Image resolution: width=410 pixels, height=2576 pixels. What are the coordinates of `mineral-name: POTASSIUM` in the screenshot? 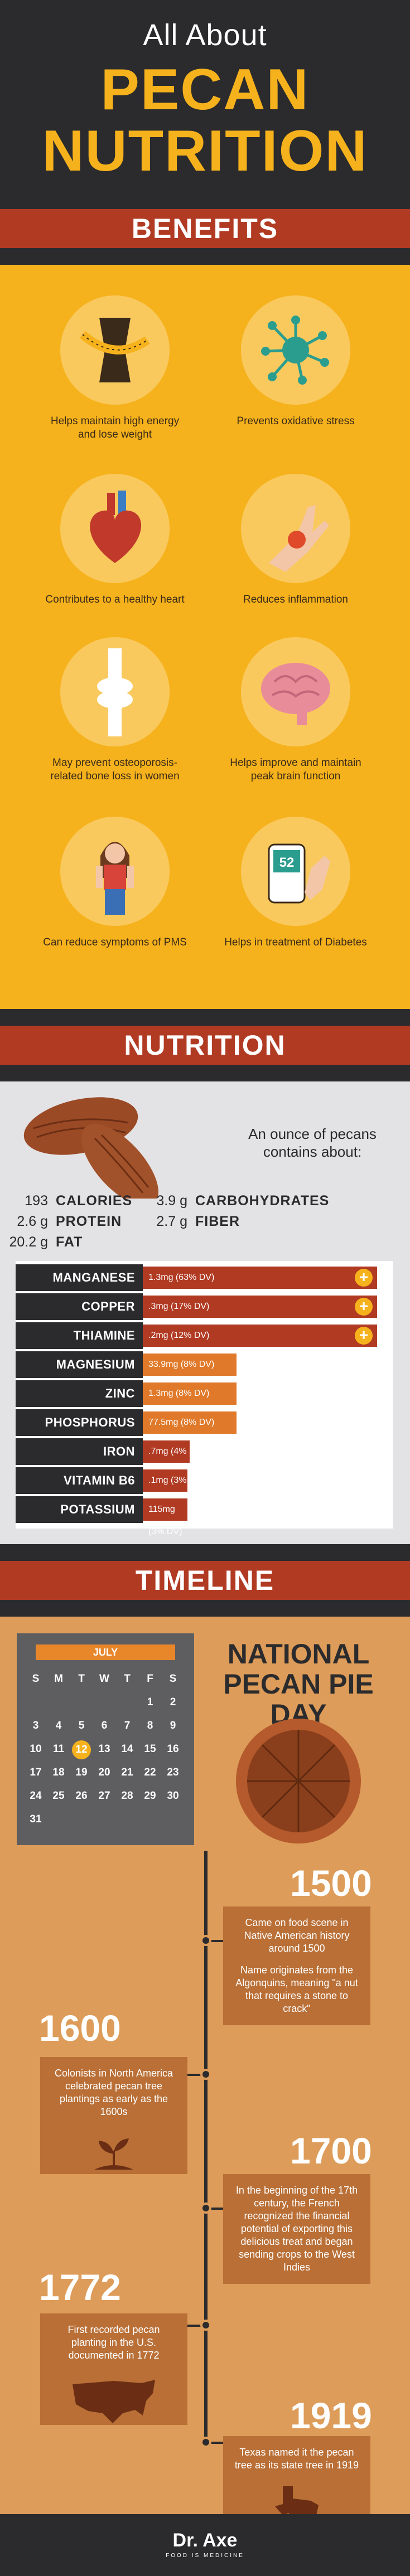 It's located at (79, 1510).